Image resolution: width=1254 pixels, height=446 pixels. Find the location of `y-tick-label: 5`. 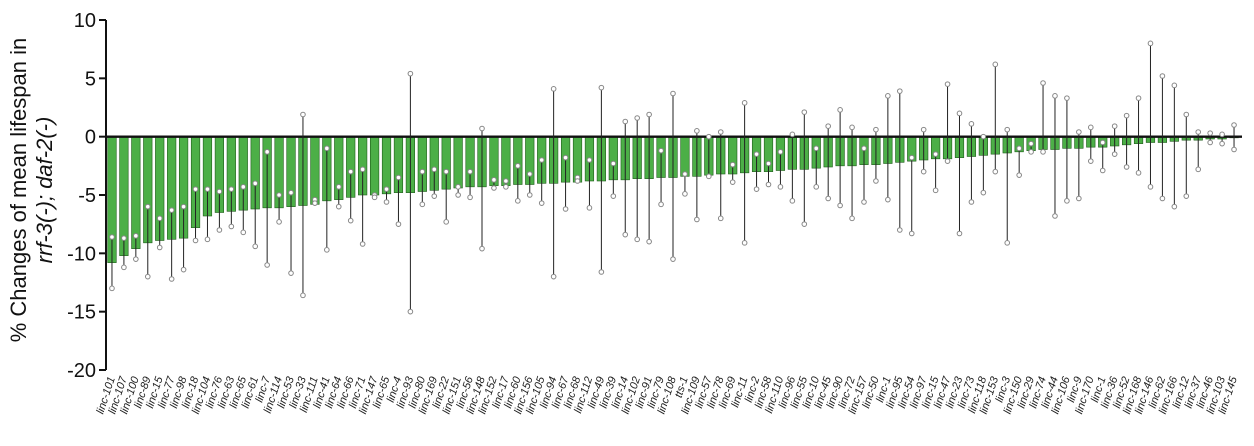

y-tick-label: 5 is located at coordinates (90, 79).